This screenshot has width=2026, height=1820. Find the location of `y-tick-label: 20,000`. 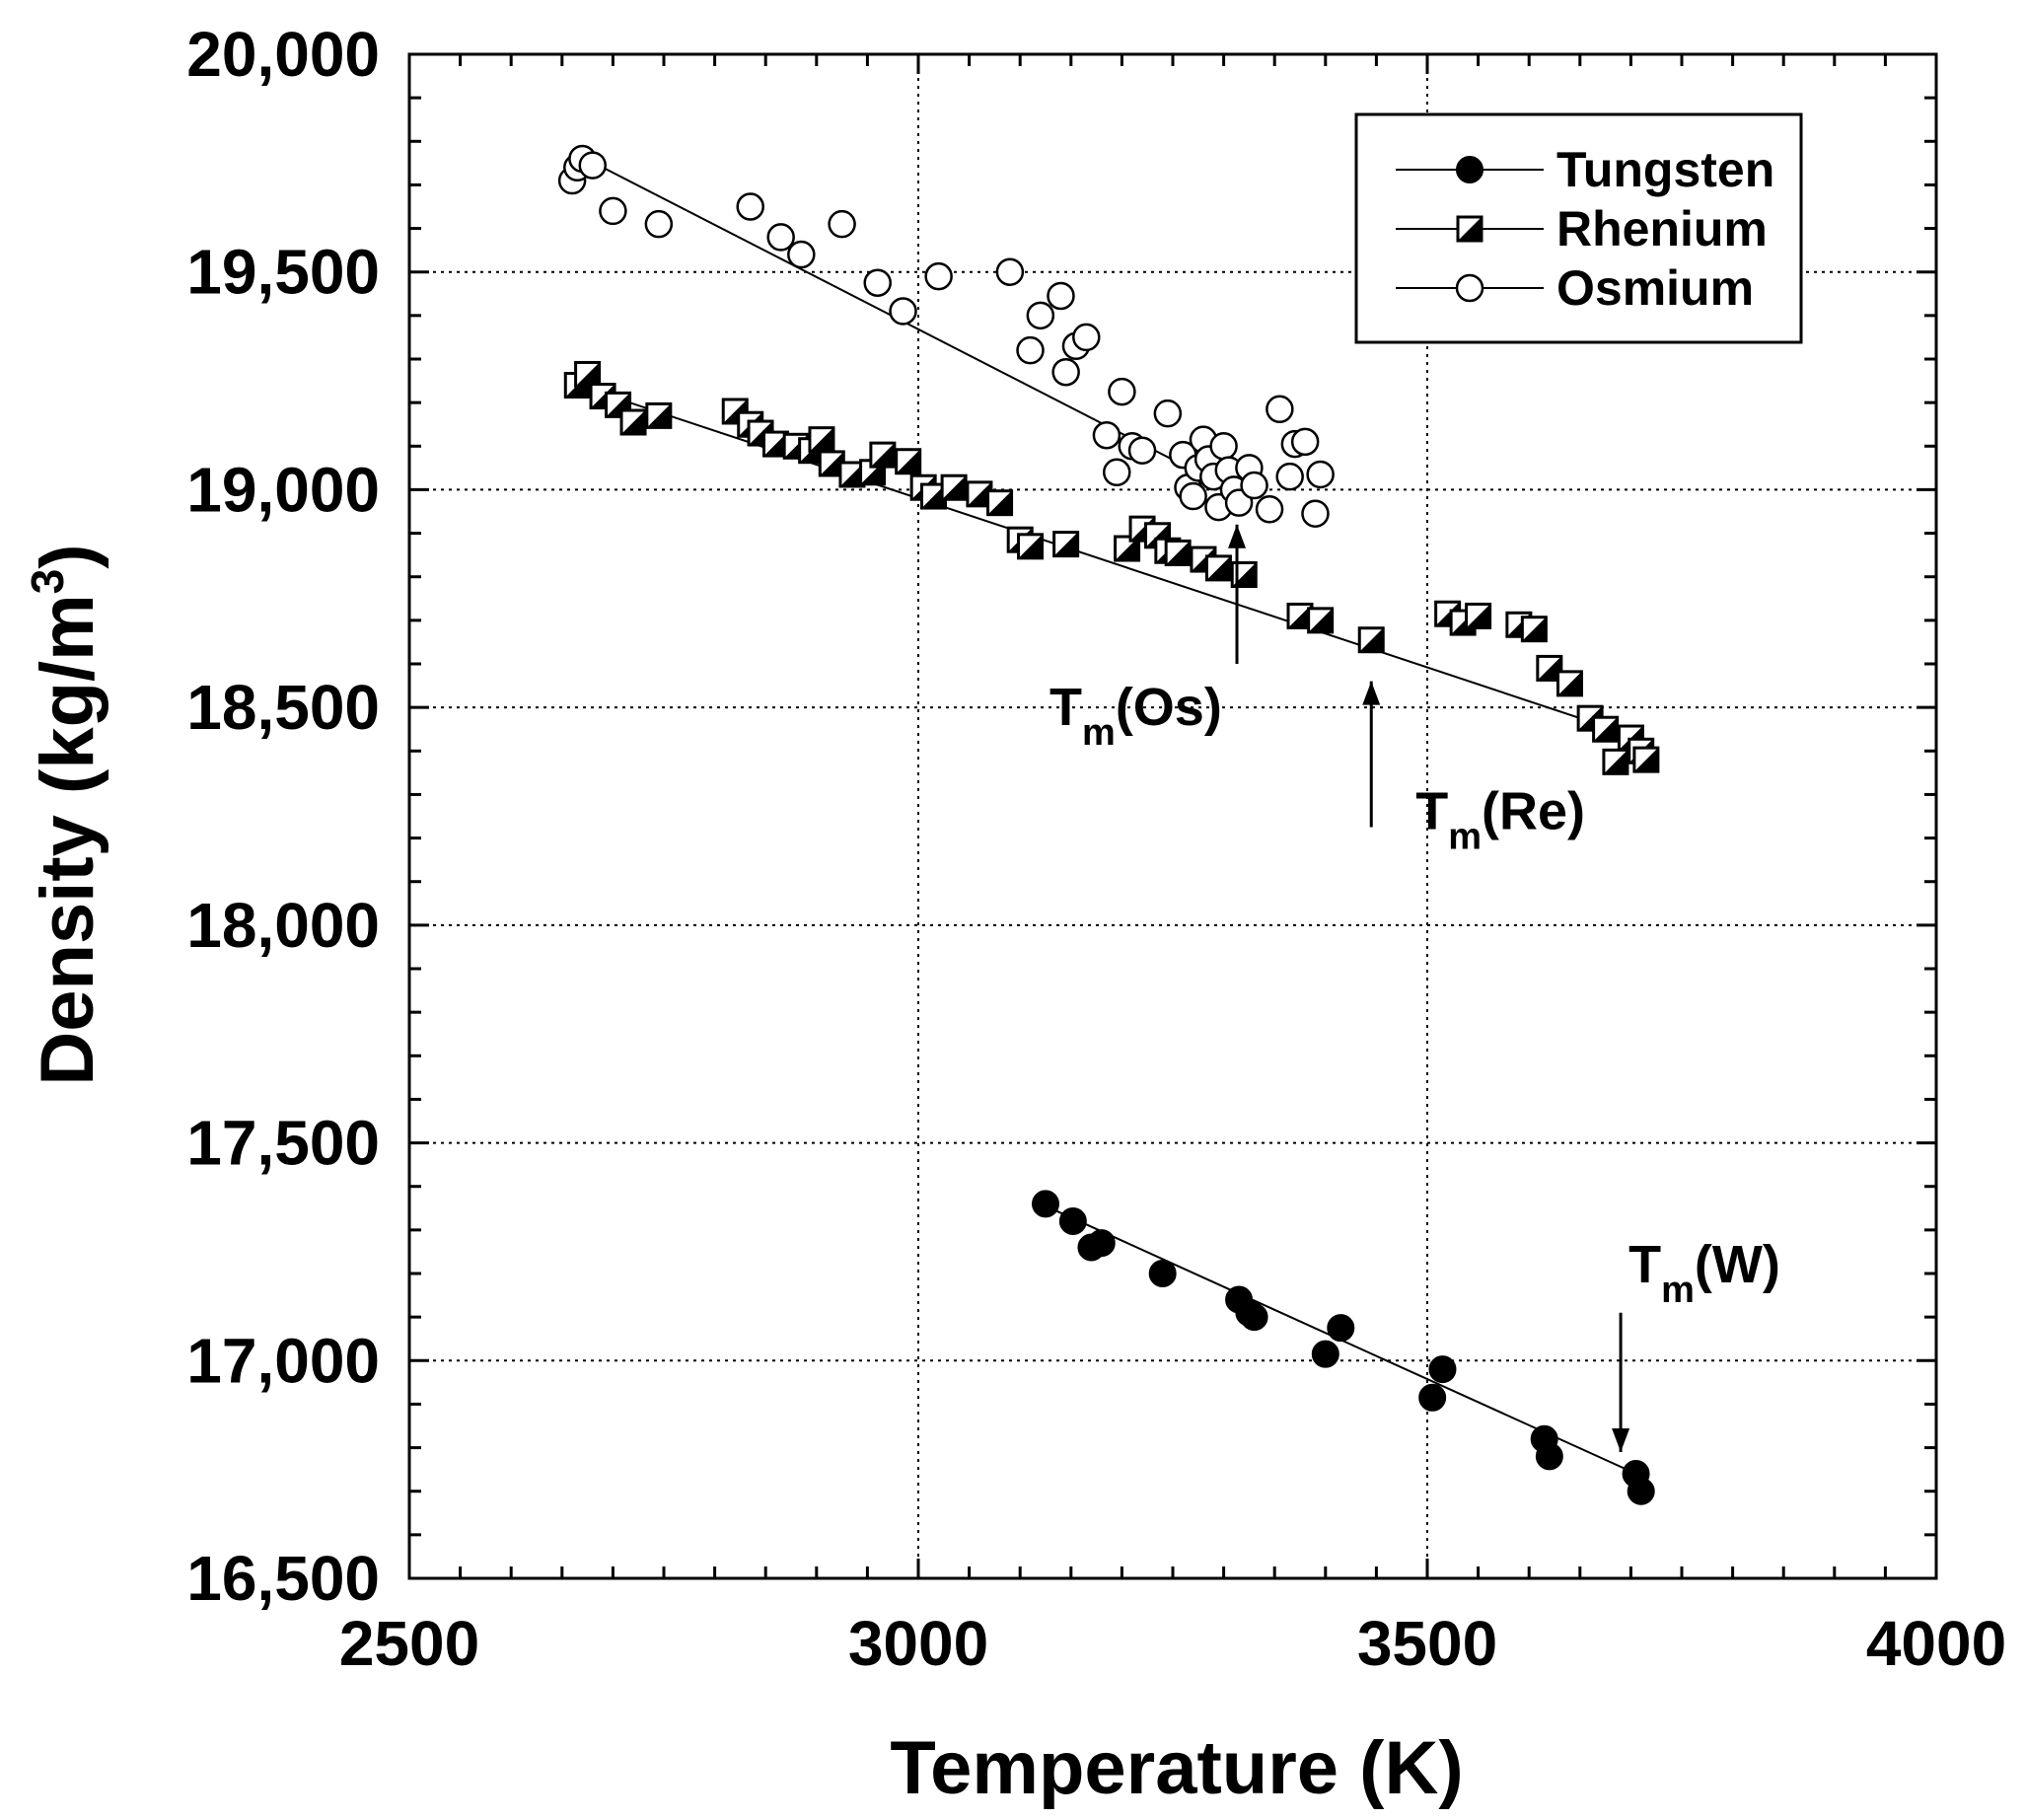

y-tick-label: 20,000 is located at coordinates (283, 54).